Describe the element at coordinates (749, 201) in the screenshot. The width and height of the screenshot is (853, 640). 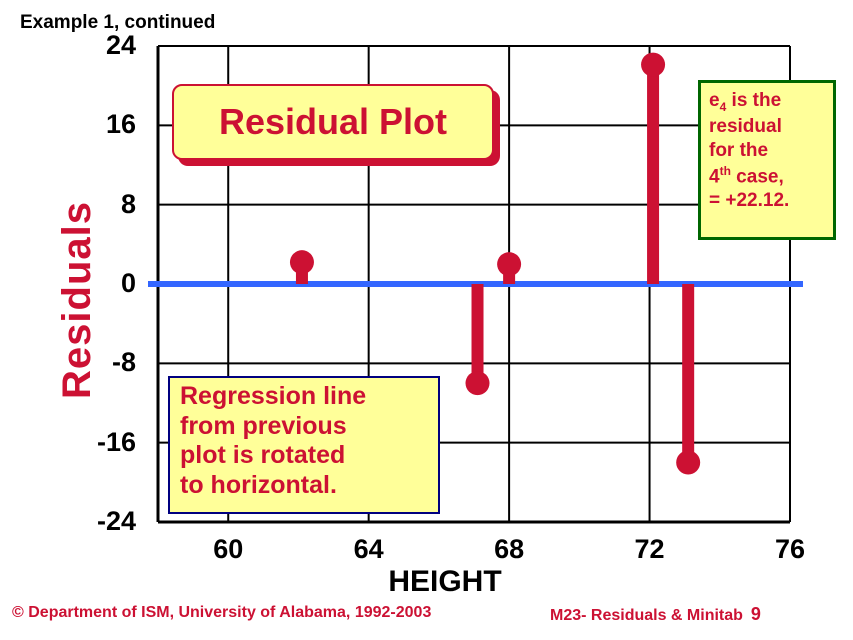
I see `note-line-5: = +22.12.` at that location.